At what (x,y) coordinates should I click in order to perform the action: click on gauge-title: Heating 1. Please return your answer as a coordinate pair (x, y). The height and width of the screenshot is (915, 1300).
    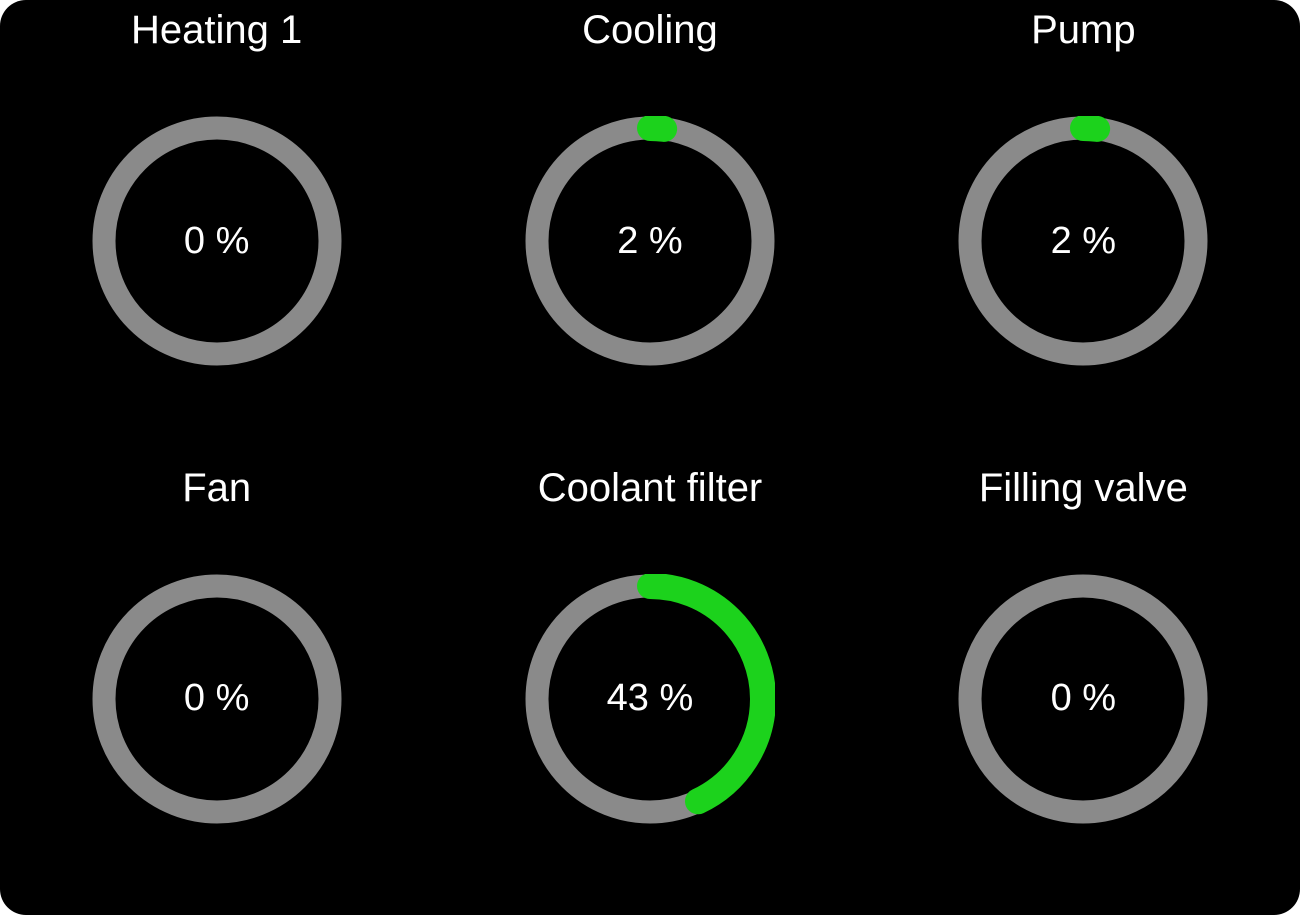
    Looking at the image, I should click on (217, 30).